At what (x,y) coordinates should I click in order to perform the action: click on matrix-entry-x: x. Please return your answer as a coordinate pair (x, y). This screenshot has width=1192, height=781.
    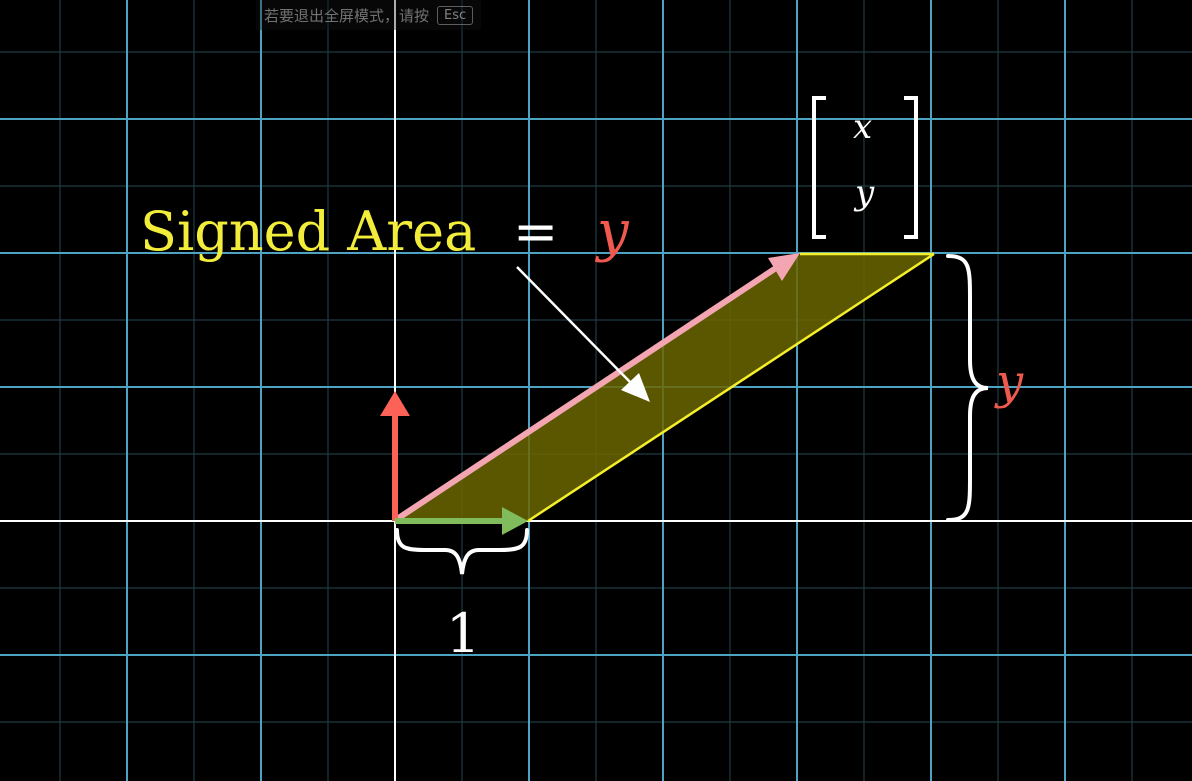
    Looking at the image, I should click on (862, 127).